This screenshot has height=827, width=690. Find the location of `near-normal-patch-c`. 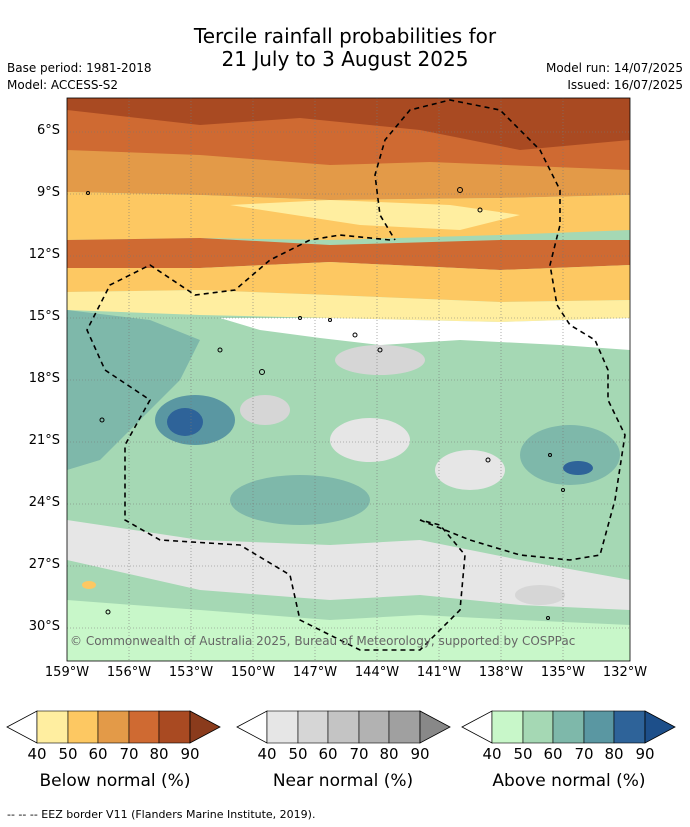

near-normal-patch-c is located at coordinates (265, 410).